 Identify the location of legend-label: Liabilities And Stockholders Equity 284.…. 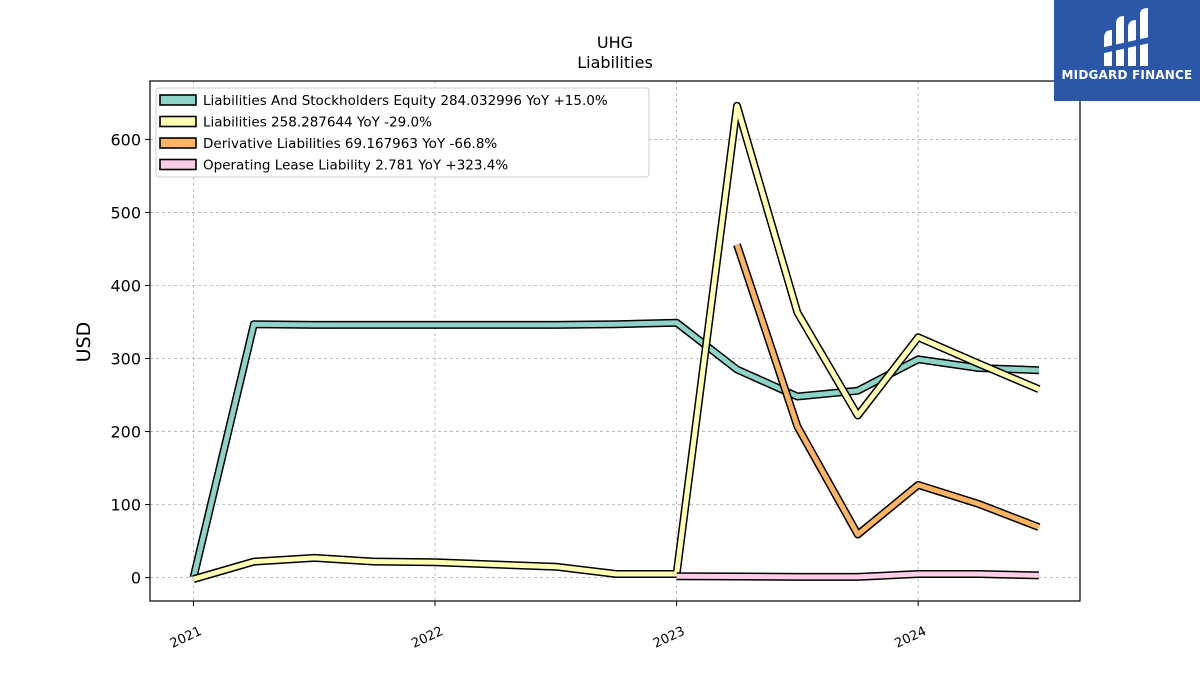
(405, 101).